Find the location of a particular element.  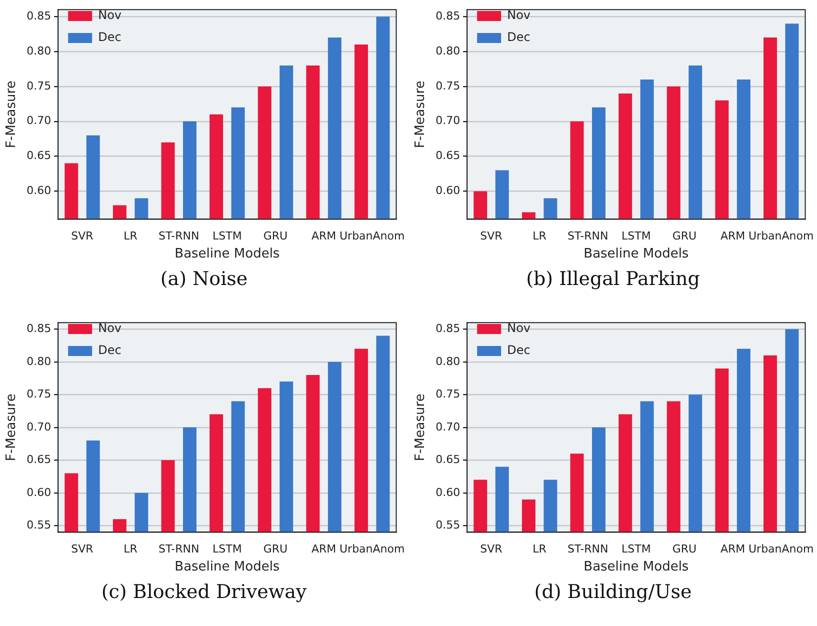

text: (c) Blocked Driveway is located at coordinates (204, 592).